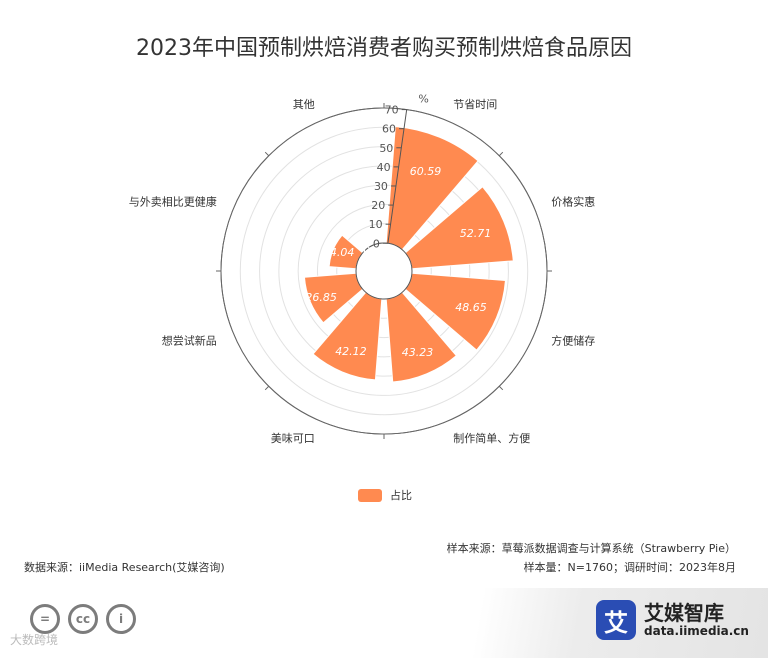  What do you see at coordinates (616, 620) in the screenshot?
I see `brand-logo-icon: 艾` at bounding box center [616, 620].